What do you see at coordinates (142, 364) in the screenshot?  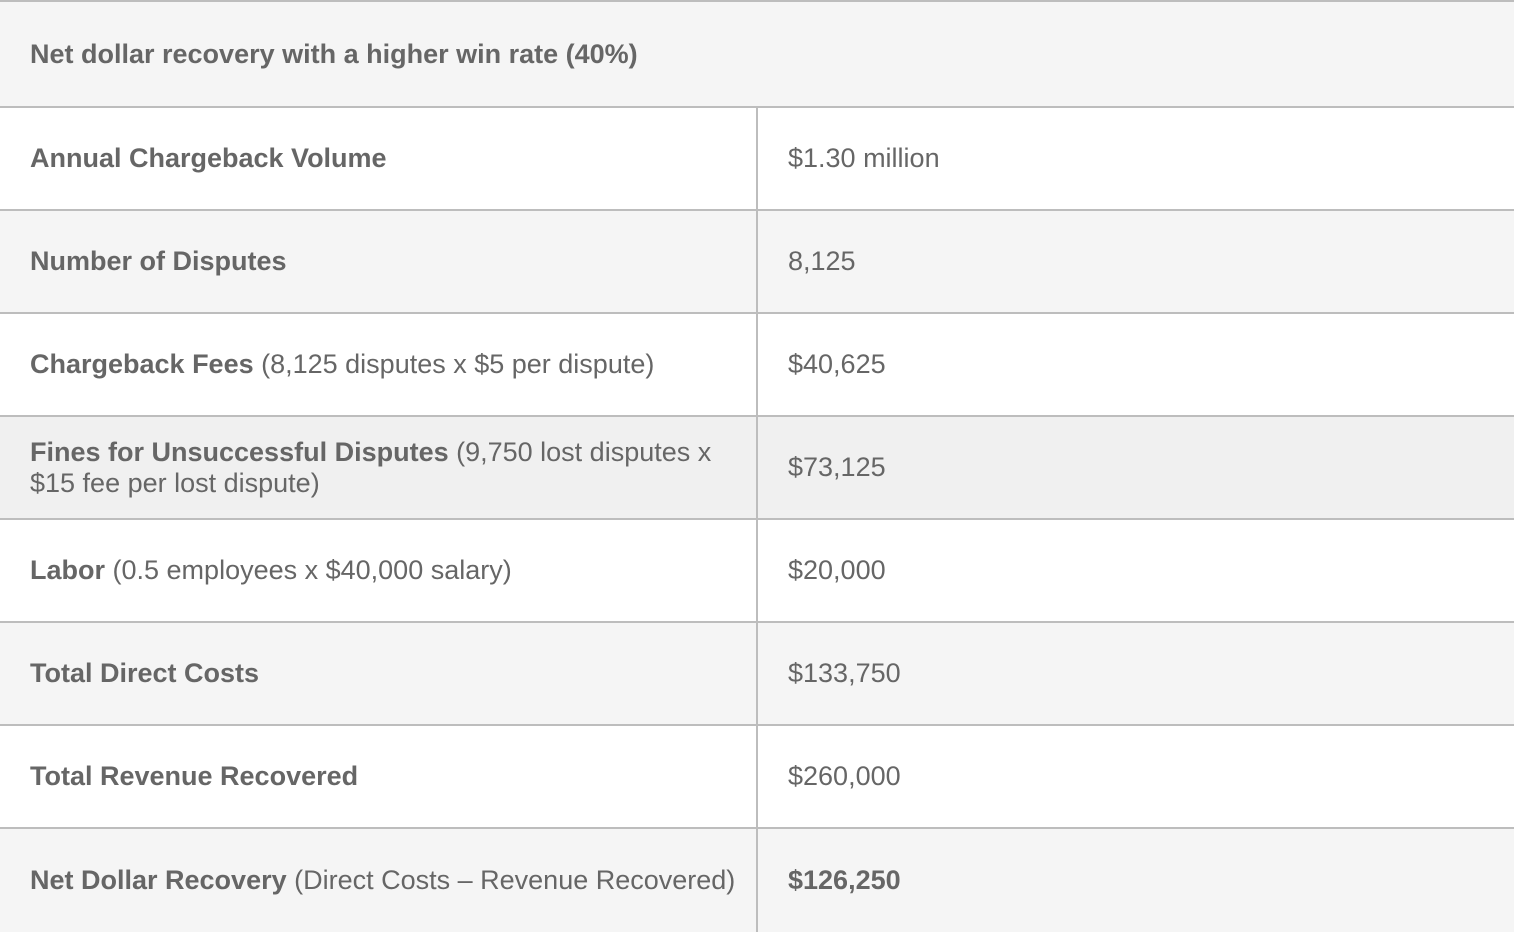 I see `row-label: Chargeback Fees` at bounding box center [142, 364].